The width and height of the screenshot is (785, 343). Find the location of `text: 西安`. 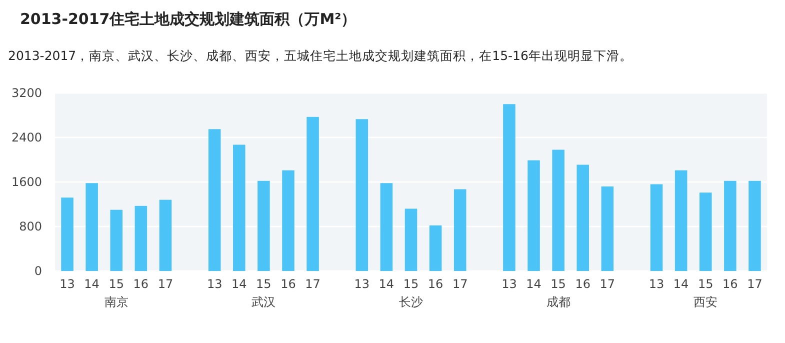

text: 西安 is located at coordinates (706, 302).